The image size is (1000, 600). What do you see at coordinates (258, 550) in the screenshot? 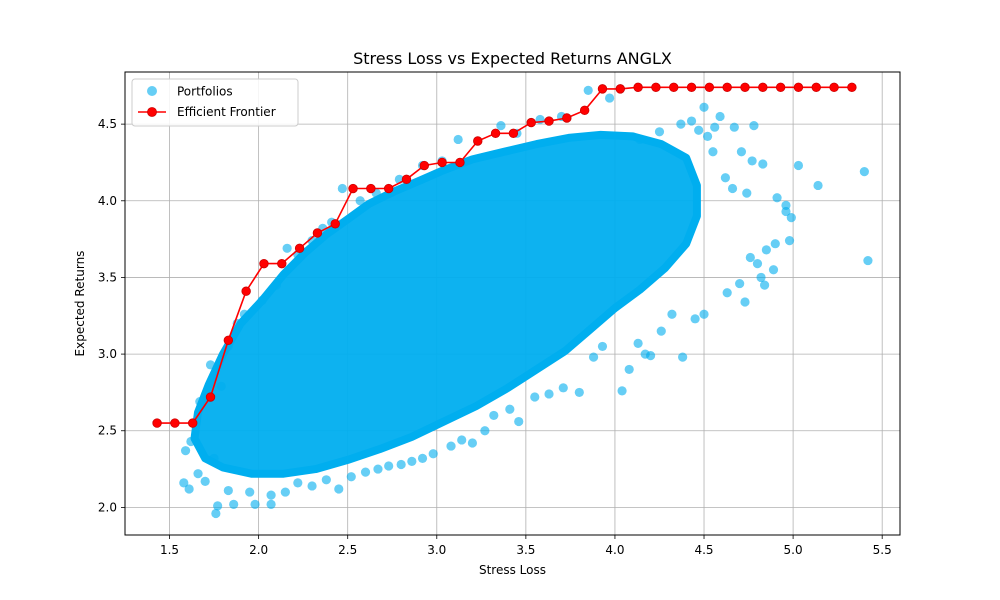
I see `x-tick-label: 2.0` at bounding box center [258, 550].